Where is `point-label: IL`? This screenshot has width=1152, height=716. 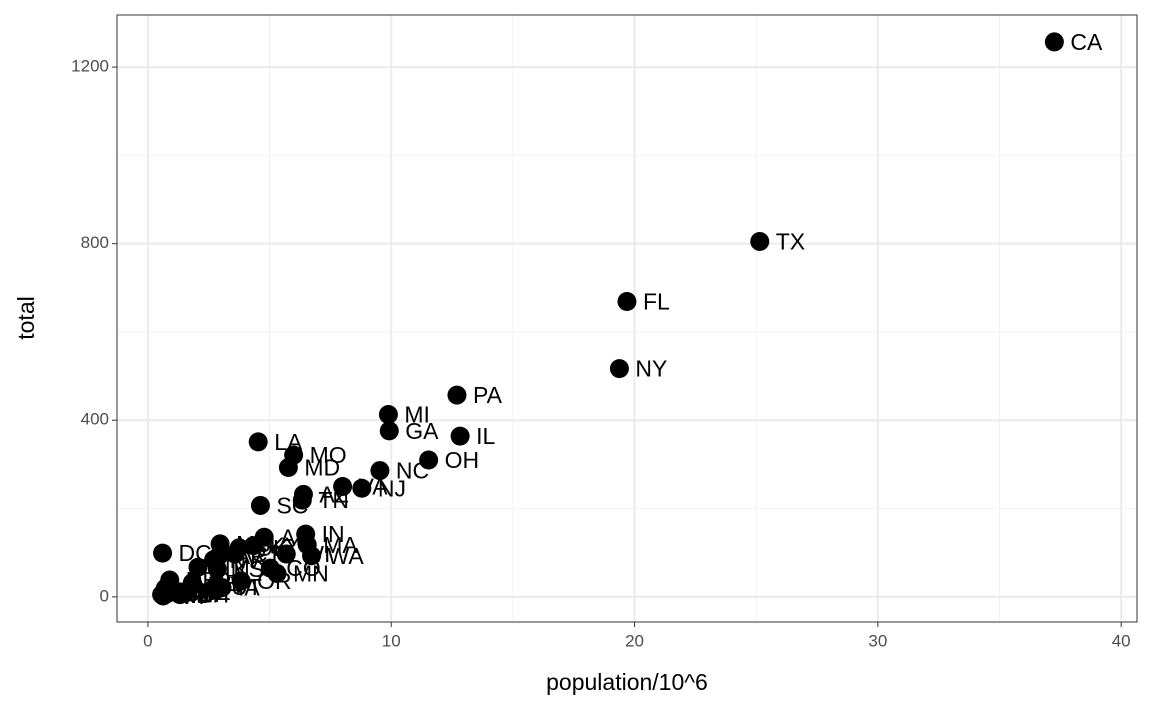 point-label: IL is located at coordinates (485, 436).